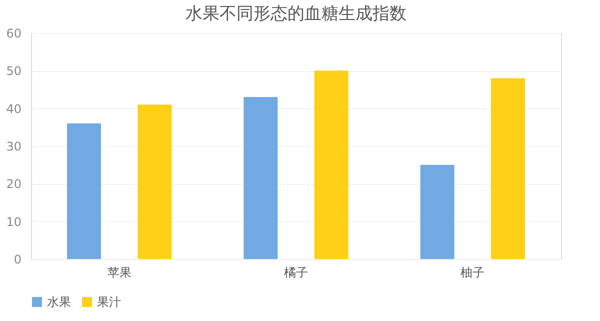 The width and height of the screenshot is (600, 321). What do you see at coordinates (109, 302) in the screenshot?
I see `legend-label: 果汁` at bounding box center [109, 302].